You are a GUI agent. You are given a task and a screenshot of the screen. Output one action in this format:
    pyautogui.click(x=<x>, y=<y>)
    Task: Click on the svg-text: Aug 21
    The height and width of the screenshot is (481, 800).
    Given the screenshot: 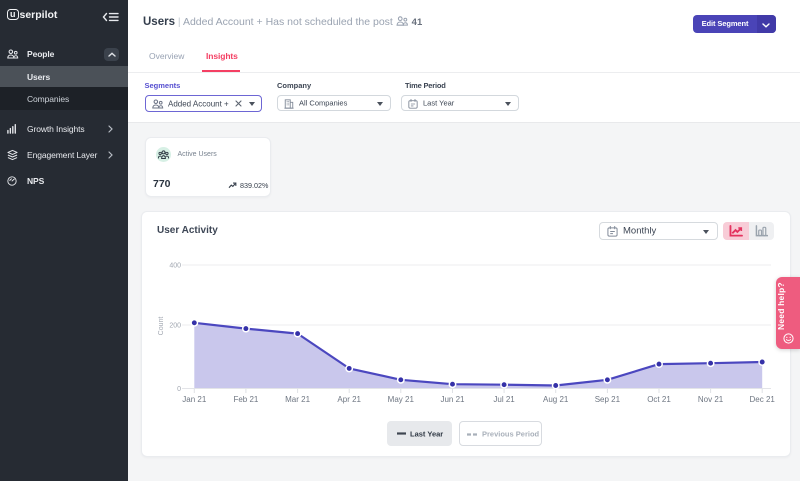 What is the action you would take?
    pyautogui.click(x=556, y=399)
    